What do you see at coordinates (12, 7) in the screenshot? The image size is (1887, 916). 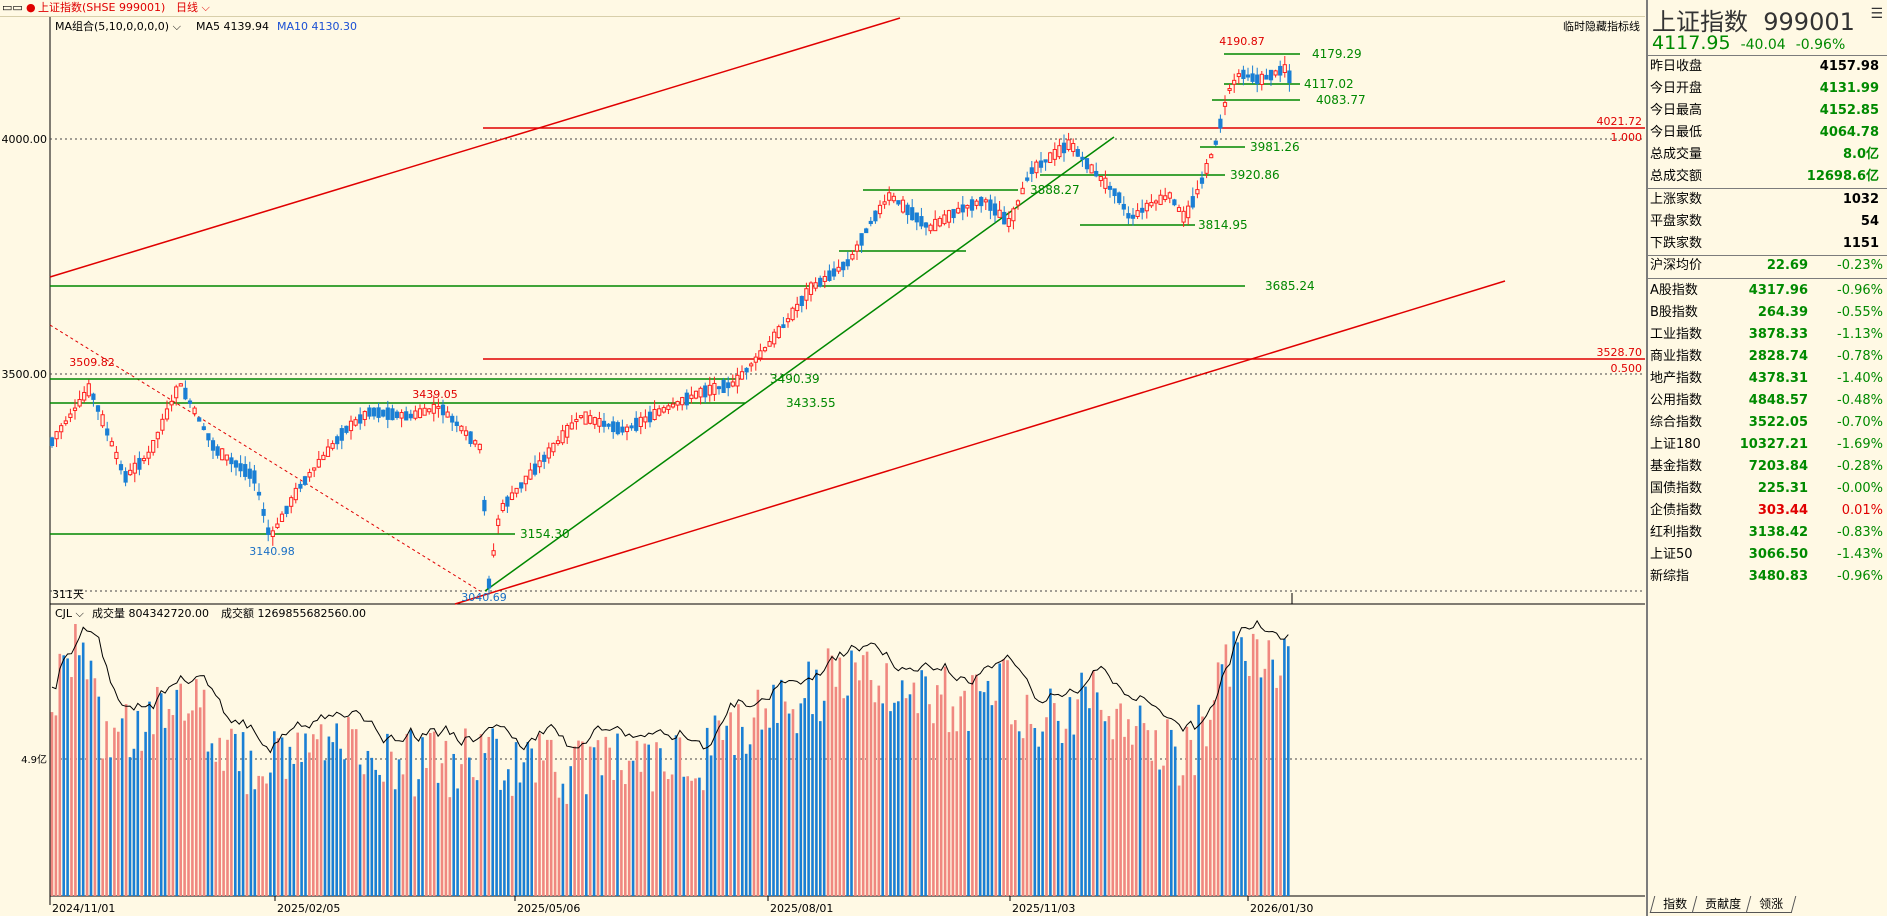 I see `window-icon: ▭▭` at bounding box center [12, 7].